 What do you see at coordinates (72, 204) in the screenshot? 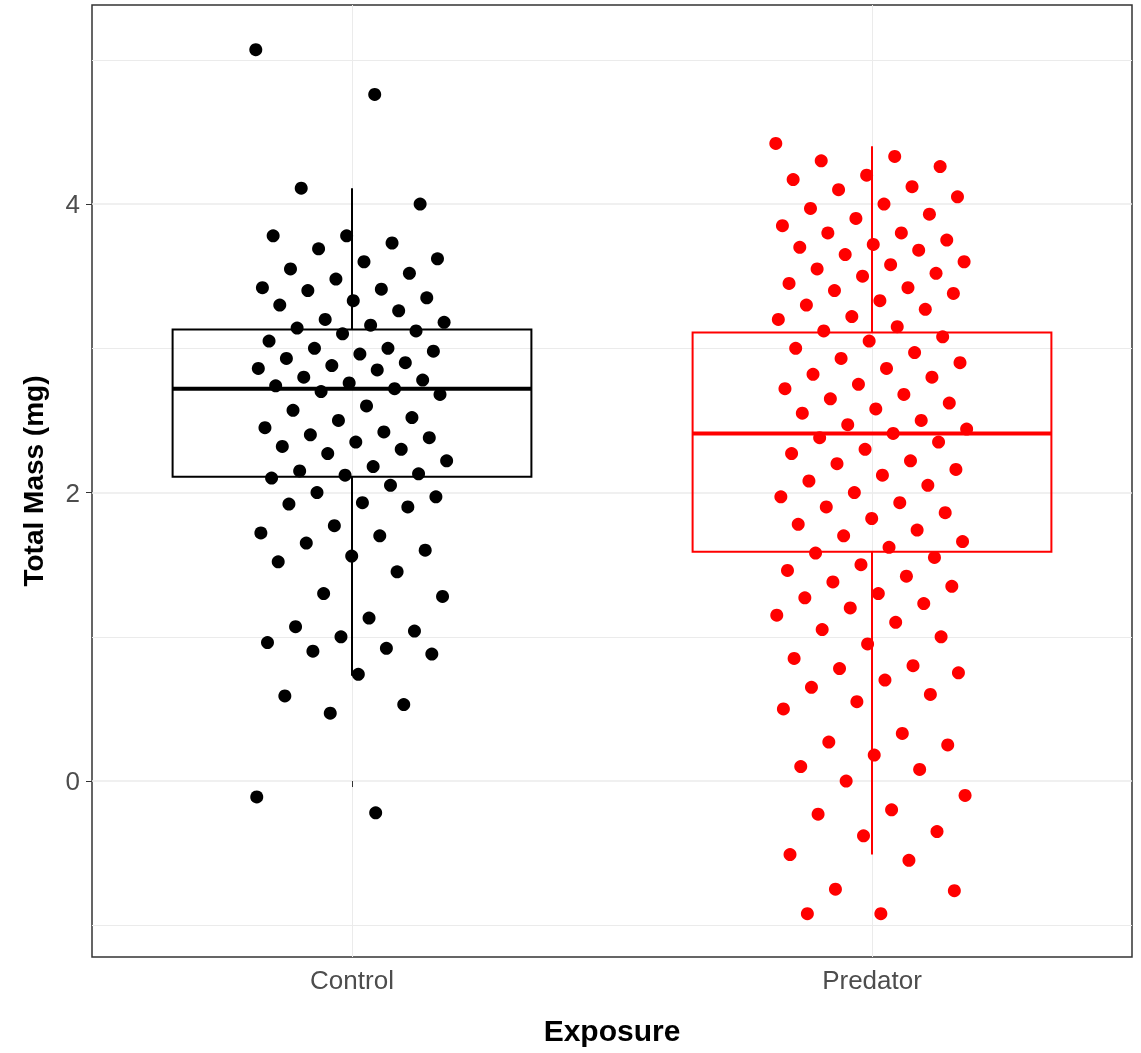
I see `y-tick-label: 4` at bounding box center [72, 204].